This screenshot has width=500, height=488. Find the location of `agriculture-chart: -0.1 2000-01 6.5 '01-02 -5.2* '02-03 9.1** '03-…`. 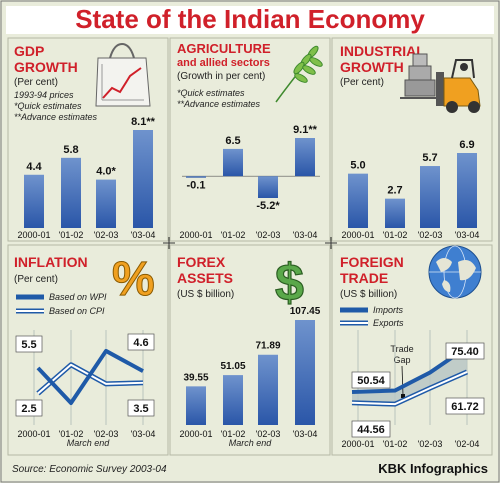

agriculture-chart: -0.1 2000-01 6.5 '01-02 -5.2* '02-03 9.1** '03-… is located at coordinates (249, 182).